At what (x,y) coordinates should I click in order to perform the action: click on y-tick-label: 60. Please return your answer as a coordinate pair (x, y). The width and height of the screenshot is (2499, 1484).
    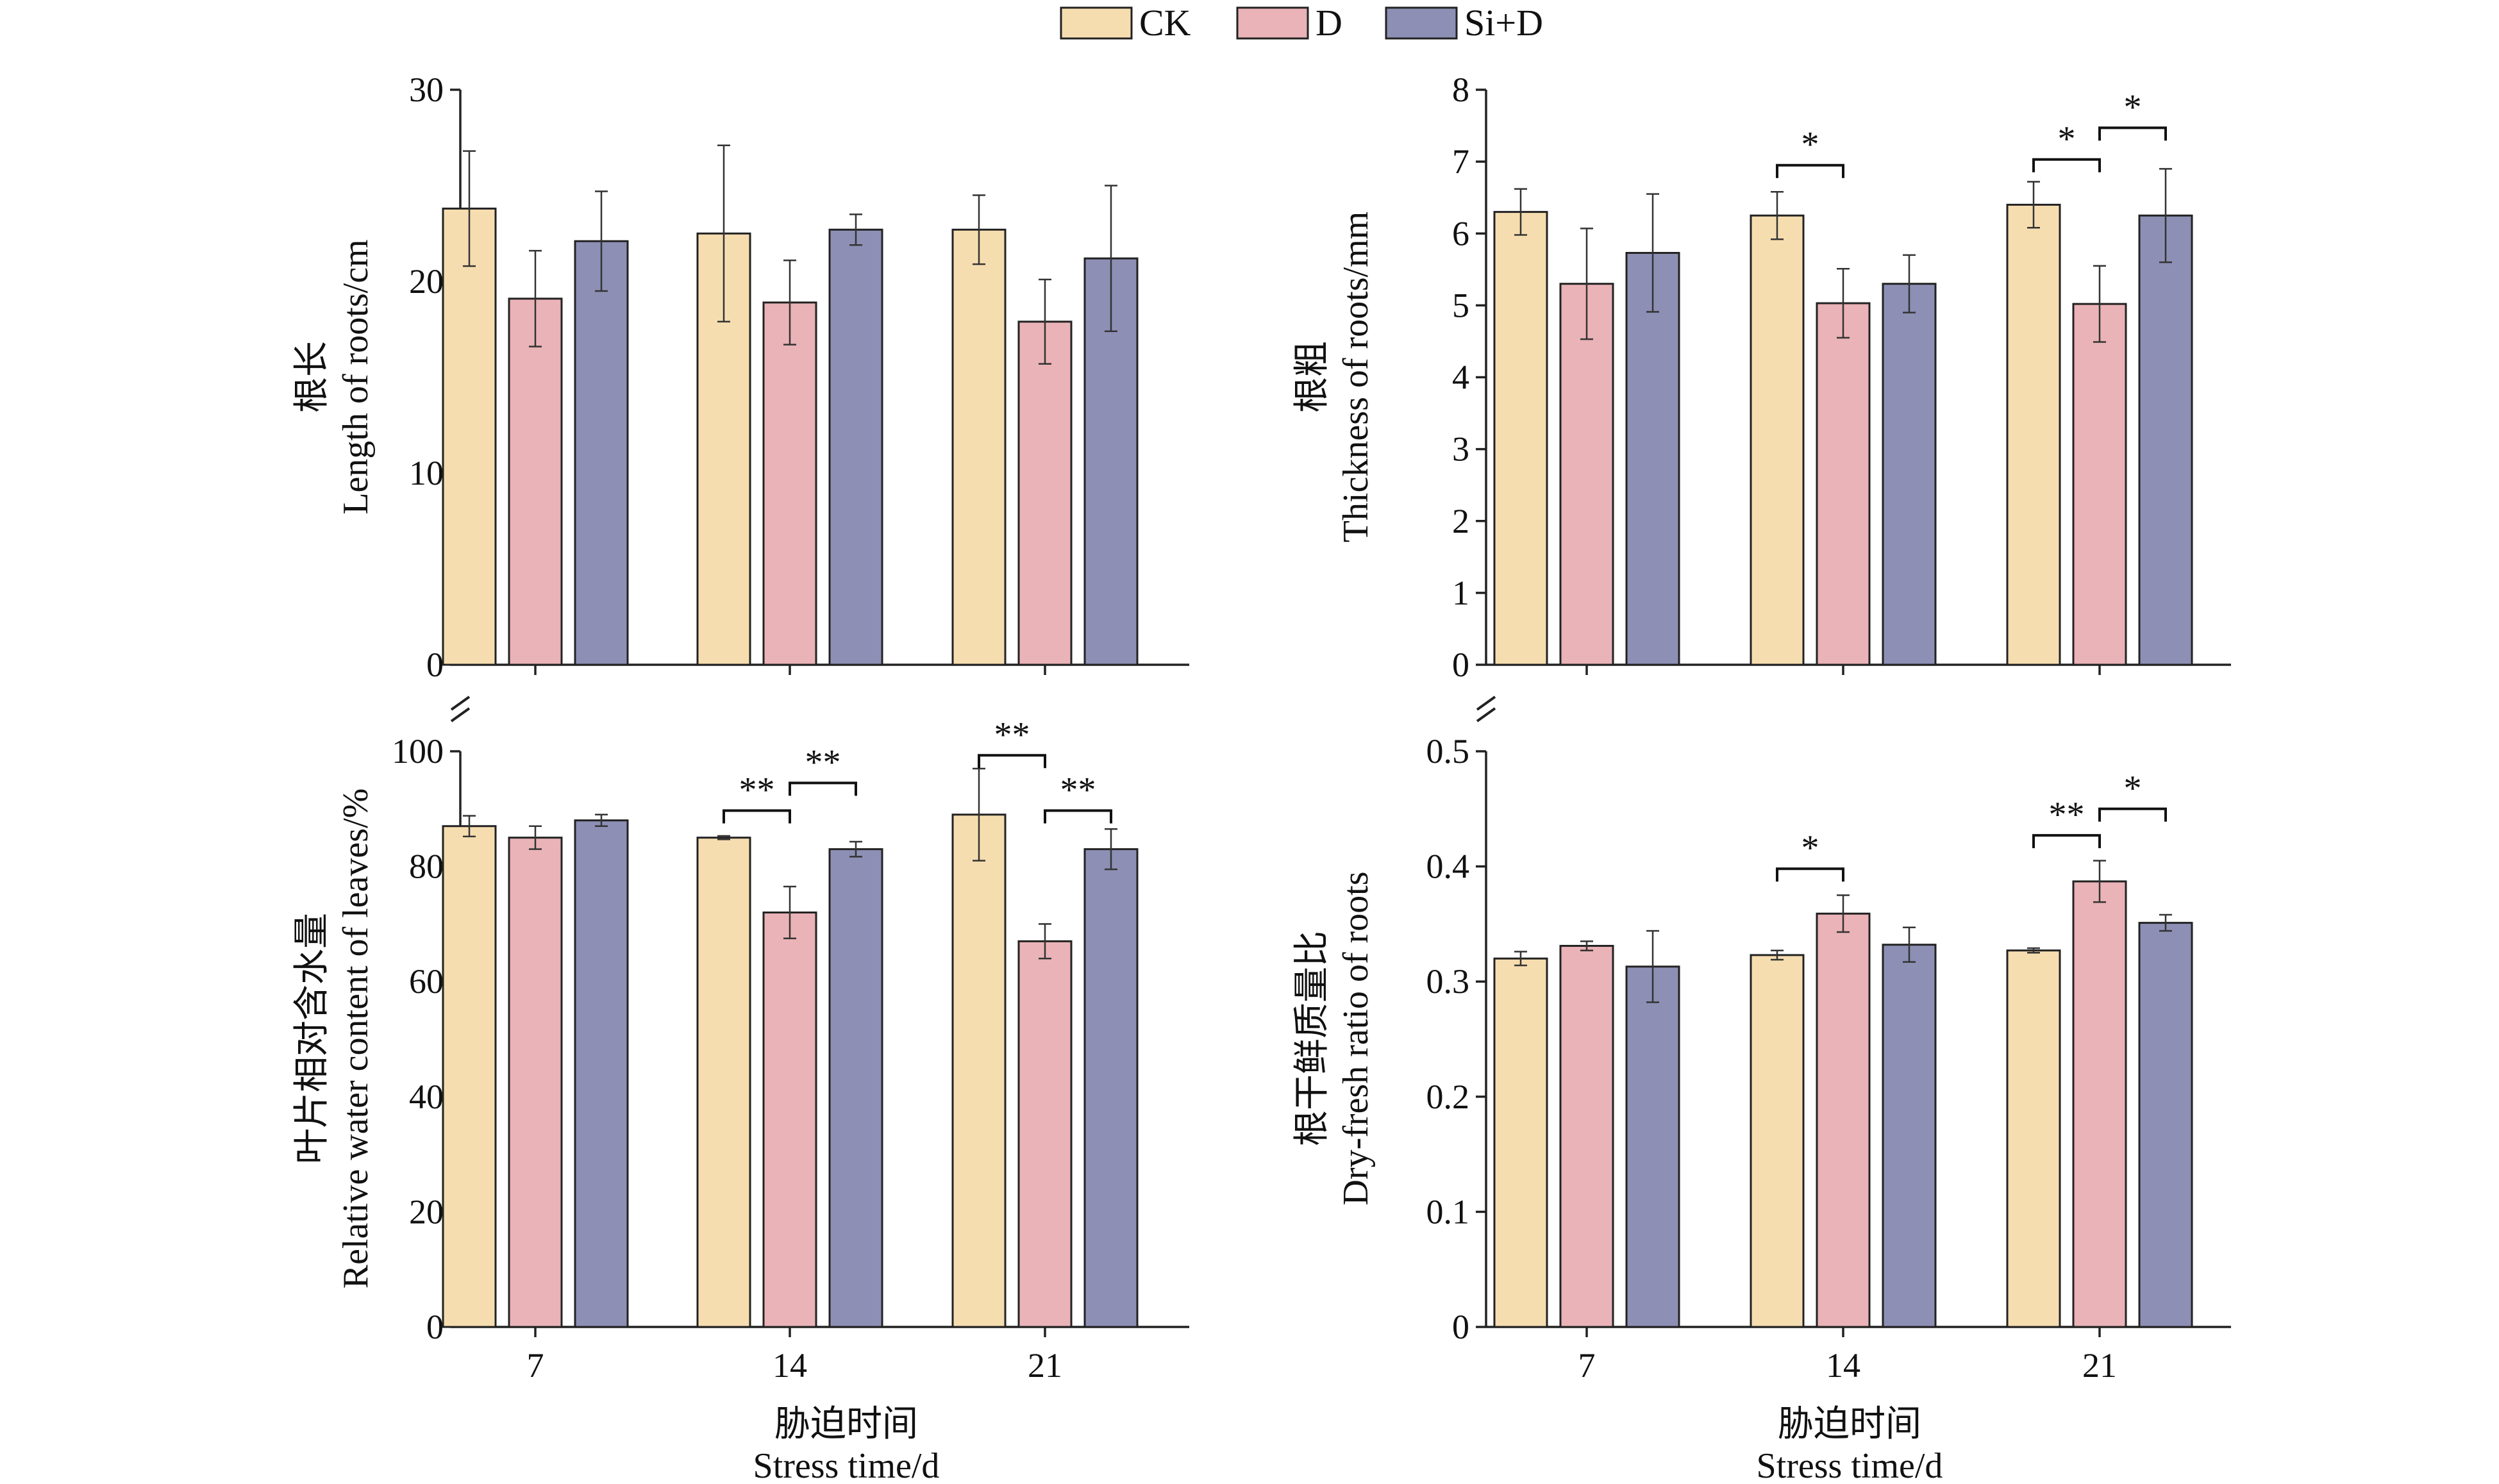
    Looking at the image, I should click on (426, 981).